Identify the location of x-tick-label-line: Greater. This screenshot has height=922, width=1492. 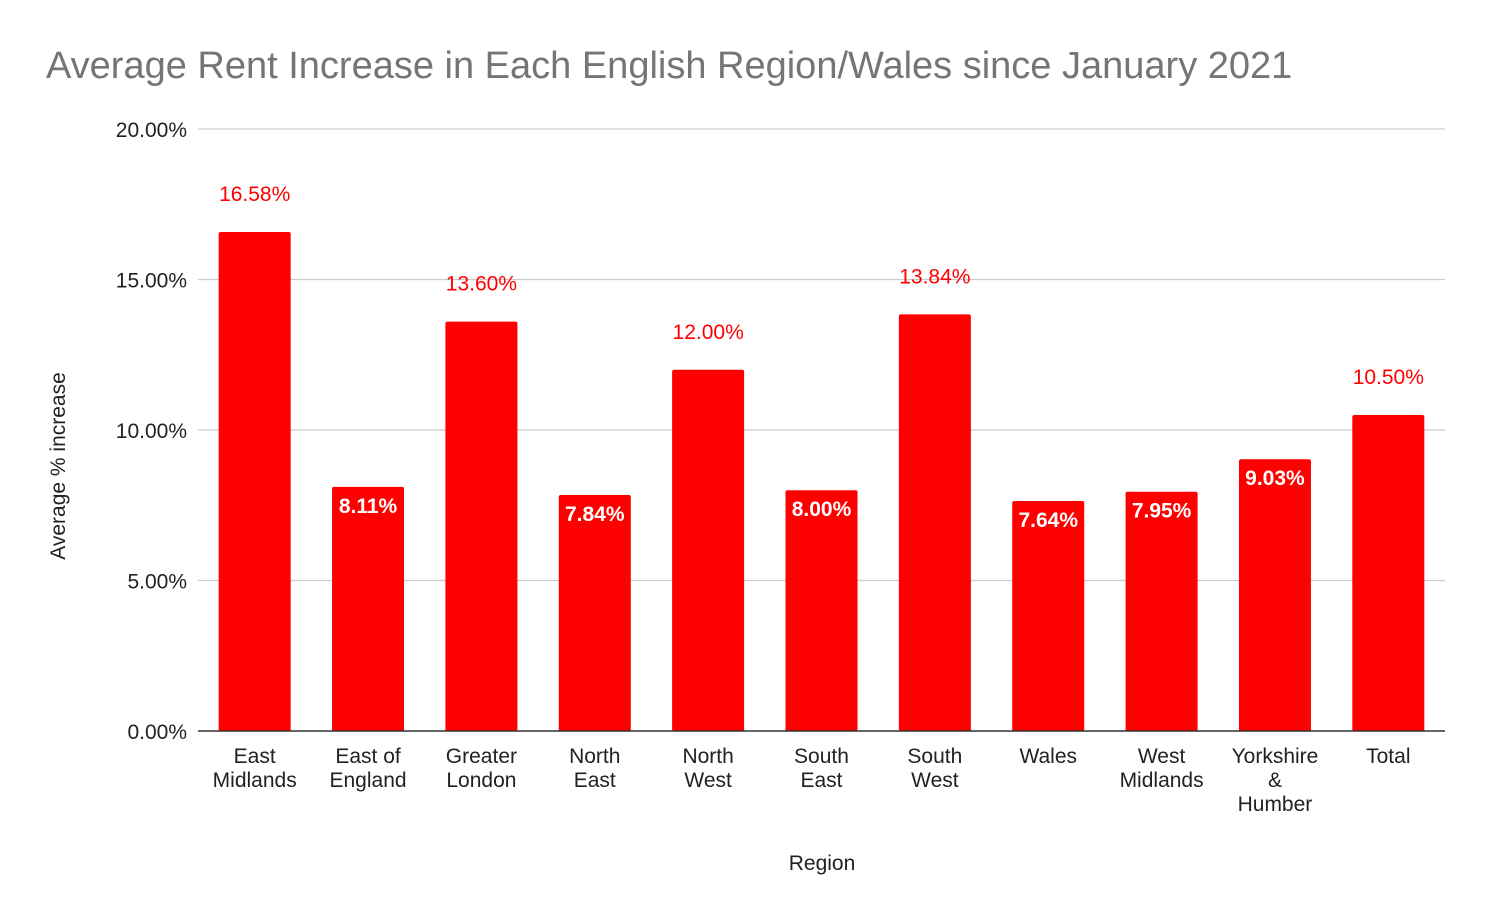
(481, 756).